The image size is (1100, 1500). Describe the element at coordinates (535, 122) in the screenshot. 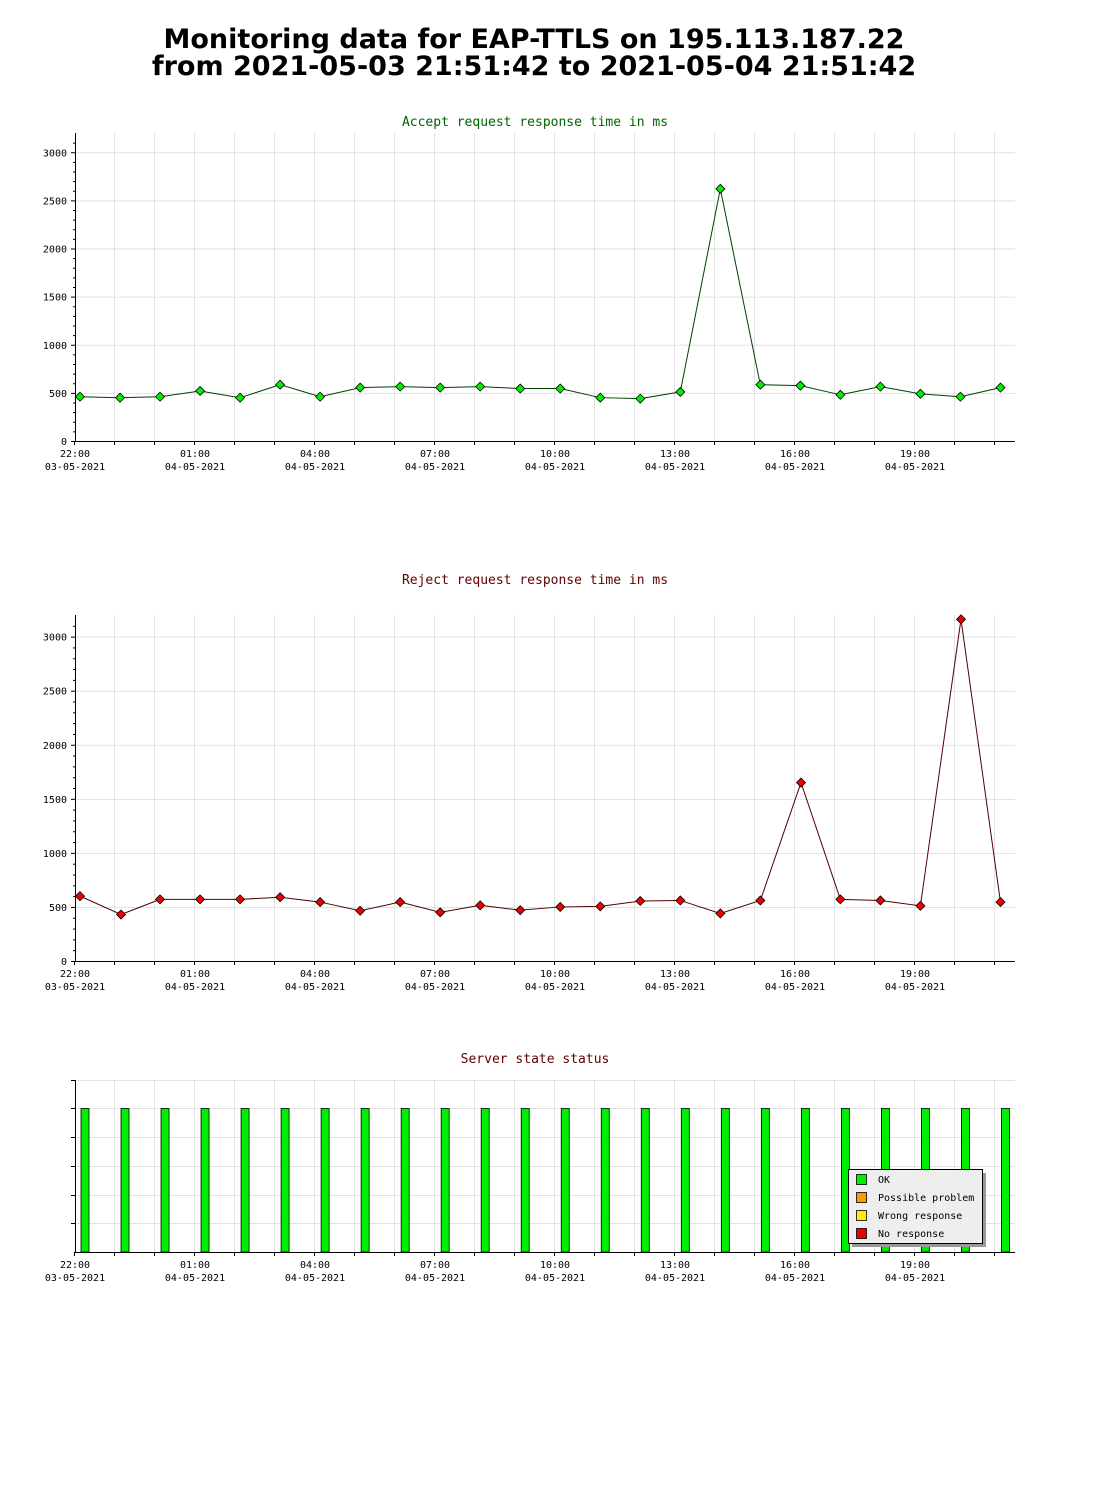

I see `chart-title: Accept request response time in ms` at that location.